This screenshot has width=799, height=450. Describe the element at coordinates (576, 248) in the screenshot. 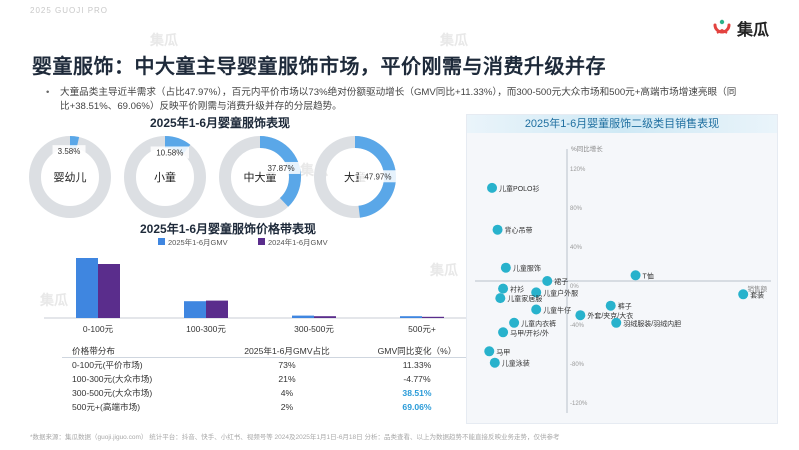

I see `y-tick-label: 40%` at that location.